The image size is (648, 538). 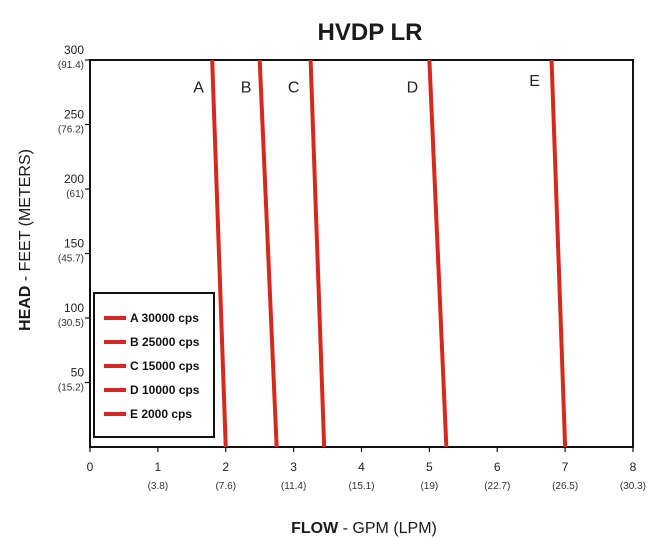 I want to click on x-tick-label: 3, so click(x=293, y=467).